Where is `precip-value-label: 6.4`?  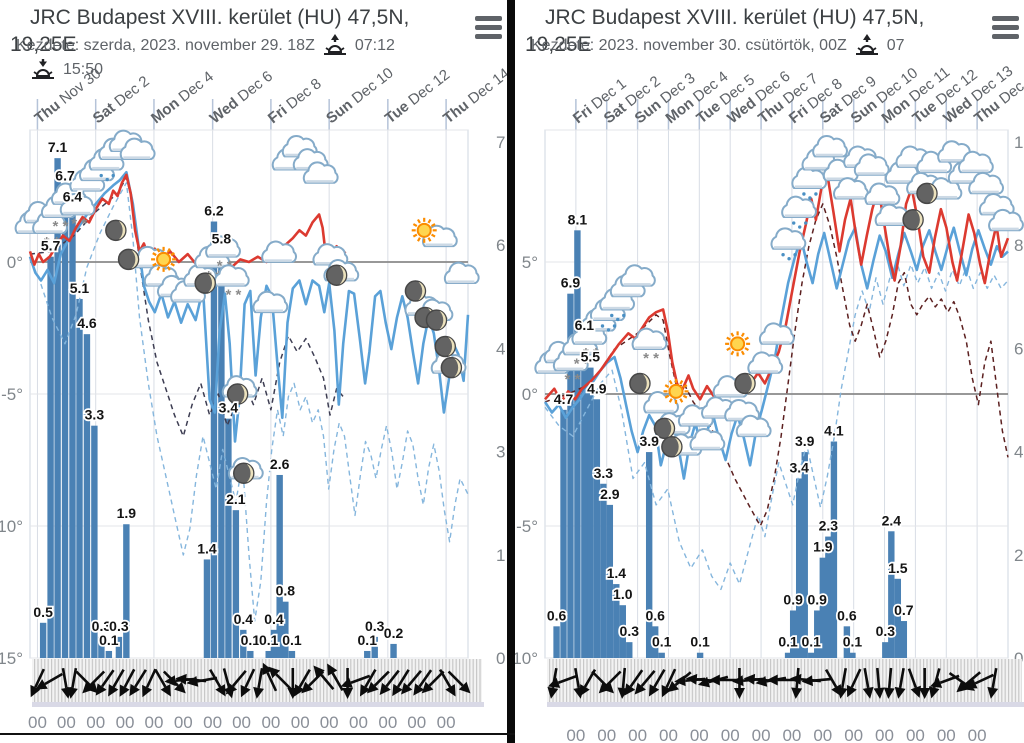
precip-value-label: 6.4 is located at coordinates (73, 196).